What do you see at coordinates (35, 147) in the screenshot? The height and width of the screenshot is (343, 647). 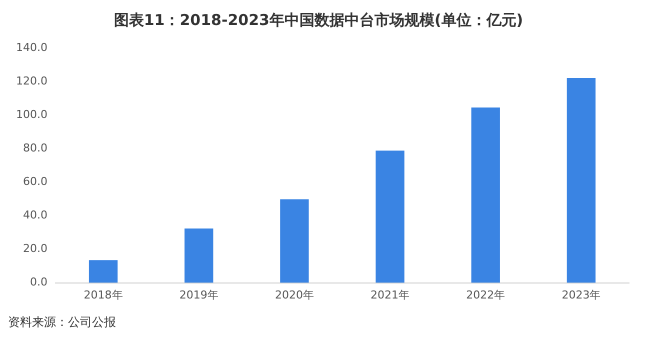 I see `y-tick-label: 80.0` at bounding box center [35, 147].